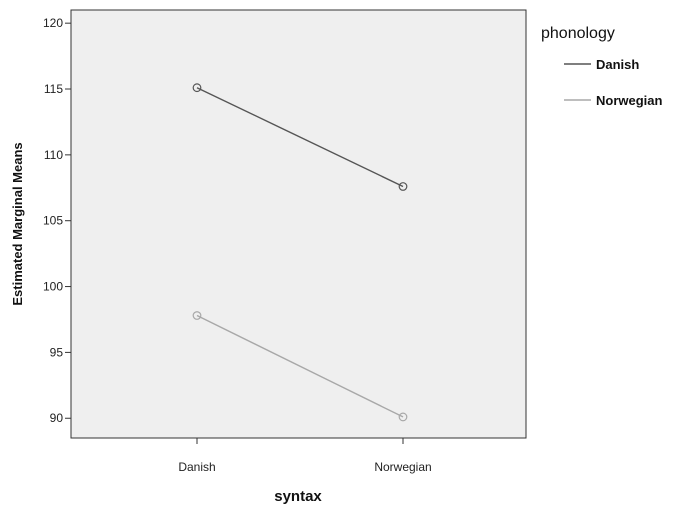 The image size is (683, 510). I want to click on legend-items: Danish Norwegian, so click(613, 82).